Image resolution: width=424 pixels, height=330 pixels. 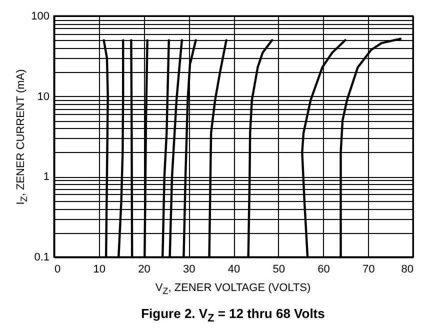 I want to click on x-tick-label: 50, so click(x=278, y=270).